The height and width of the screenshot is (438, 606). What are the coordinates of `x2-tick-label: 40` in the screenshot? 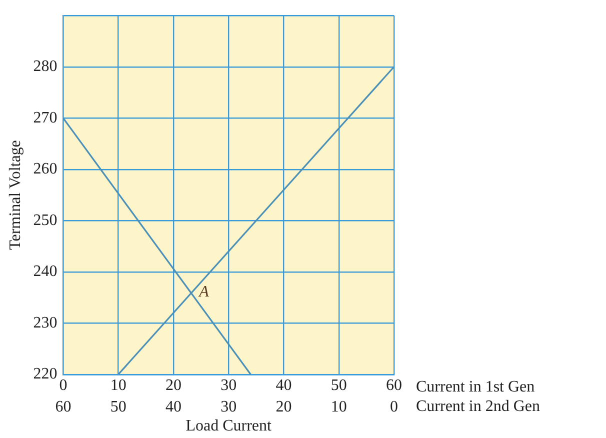 It's located at (173, 407).